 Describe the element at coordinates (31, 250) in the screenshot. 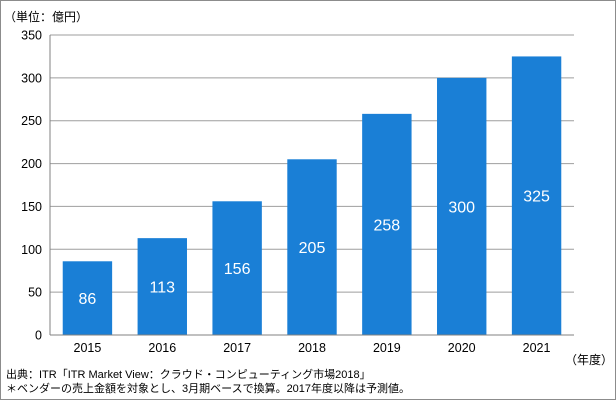

I see `y-tick-label: 100` at that location.